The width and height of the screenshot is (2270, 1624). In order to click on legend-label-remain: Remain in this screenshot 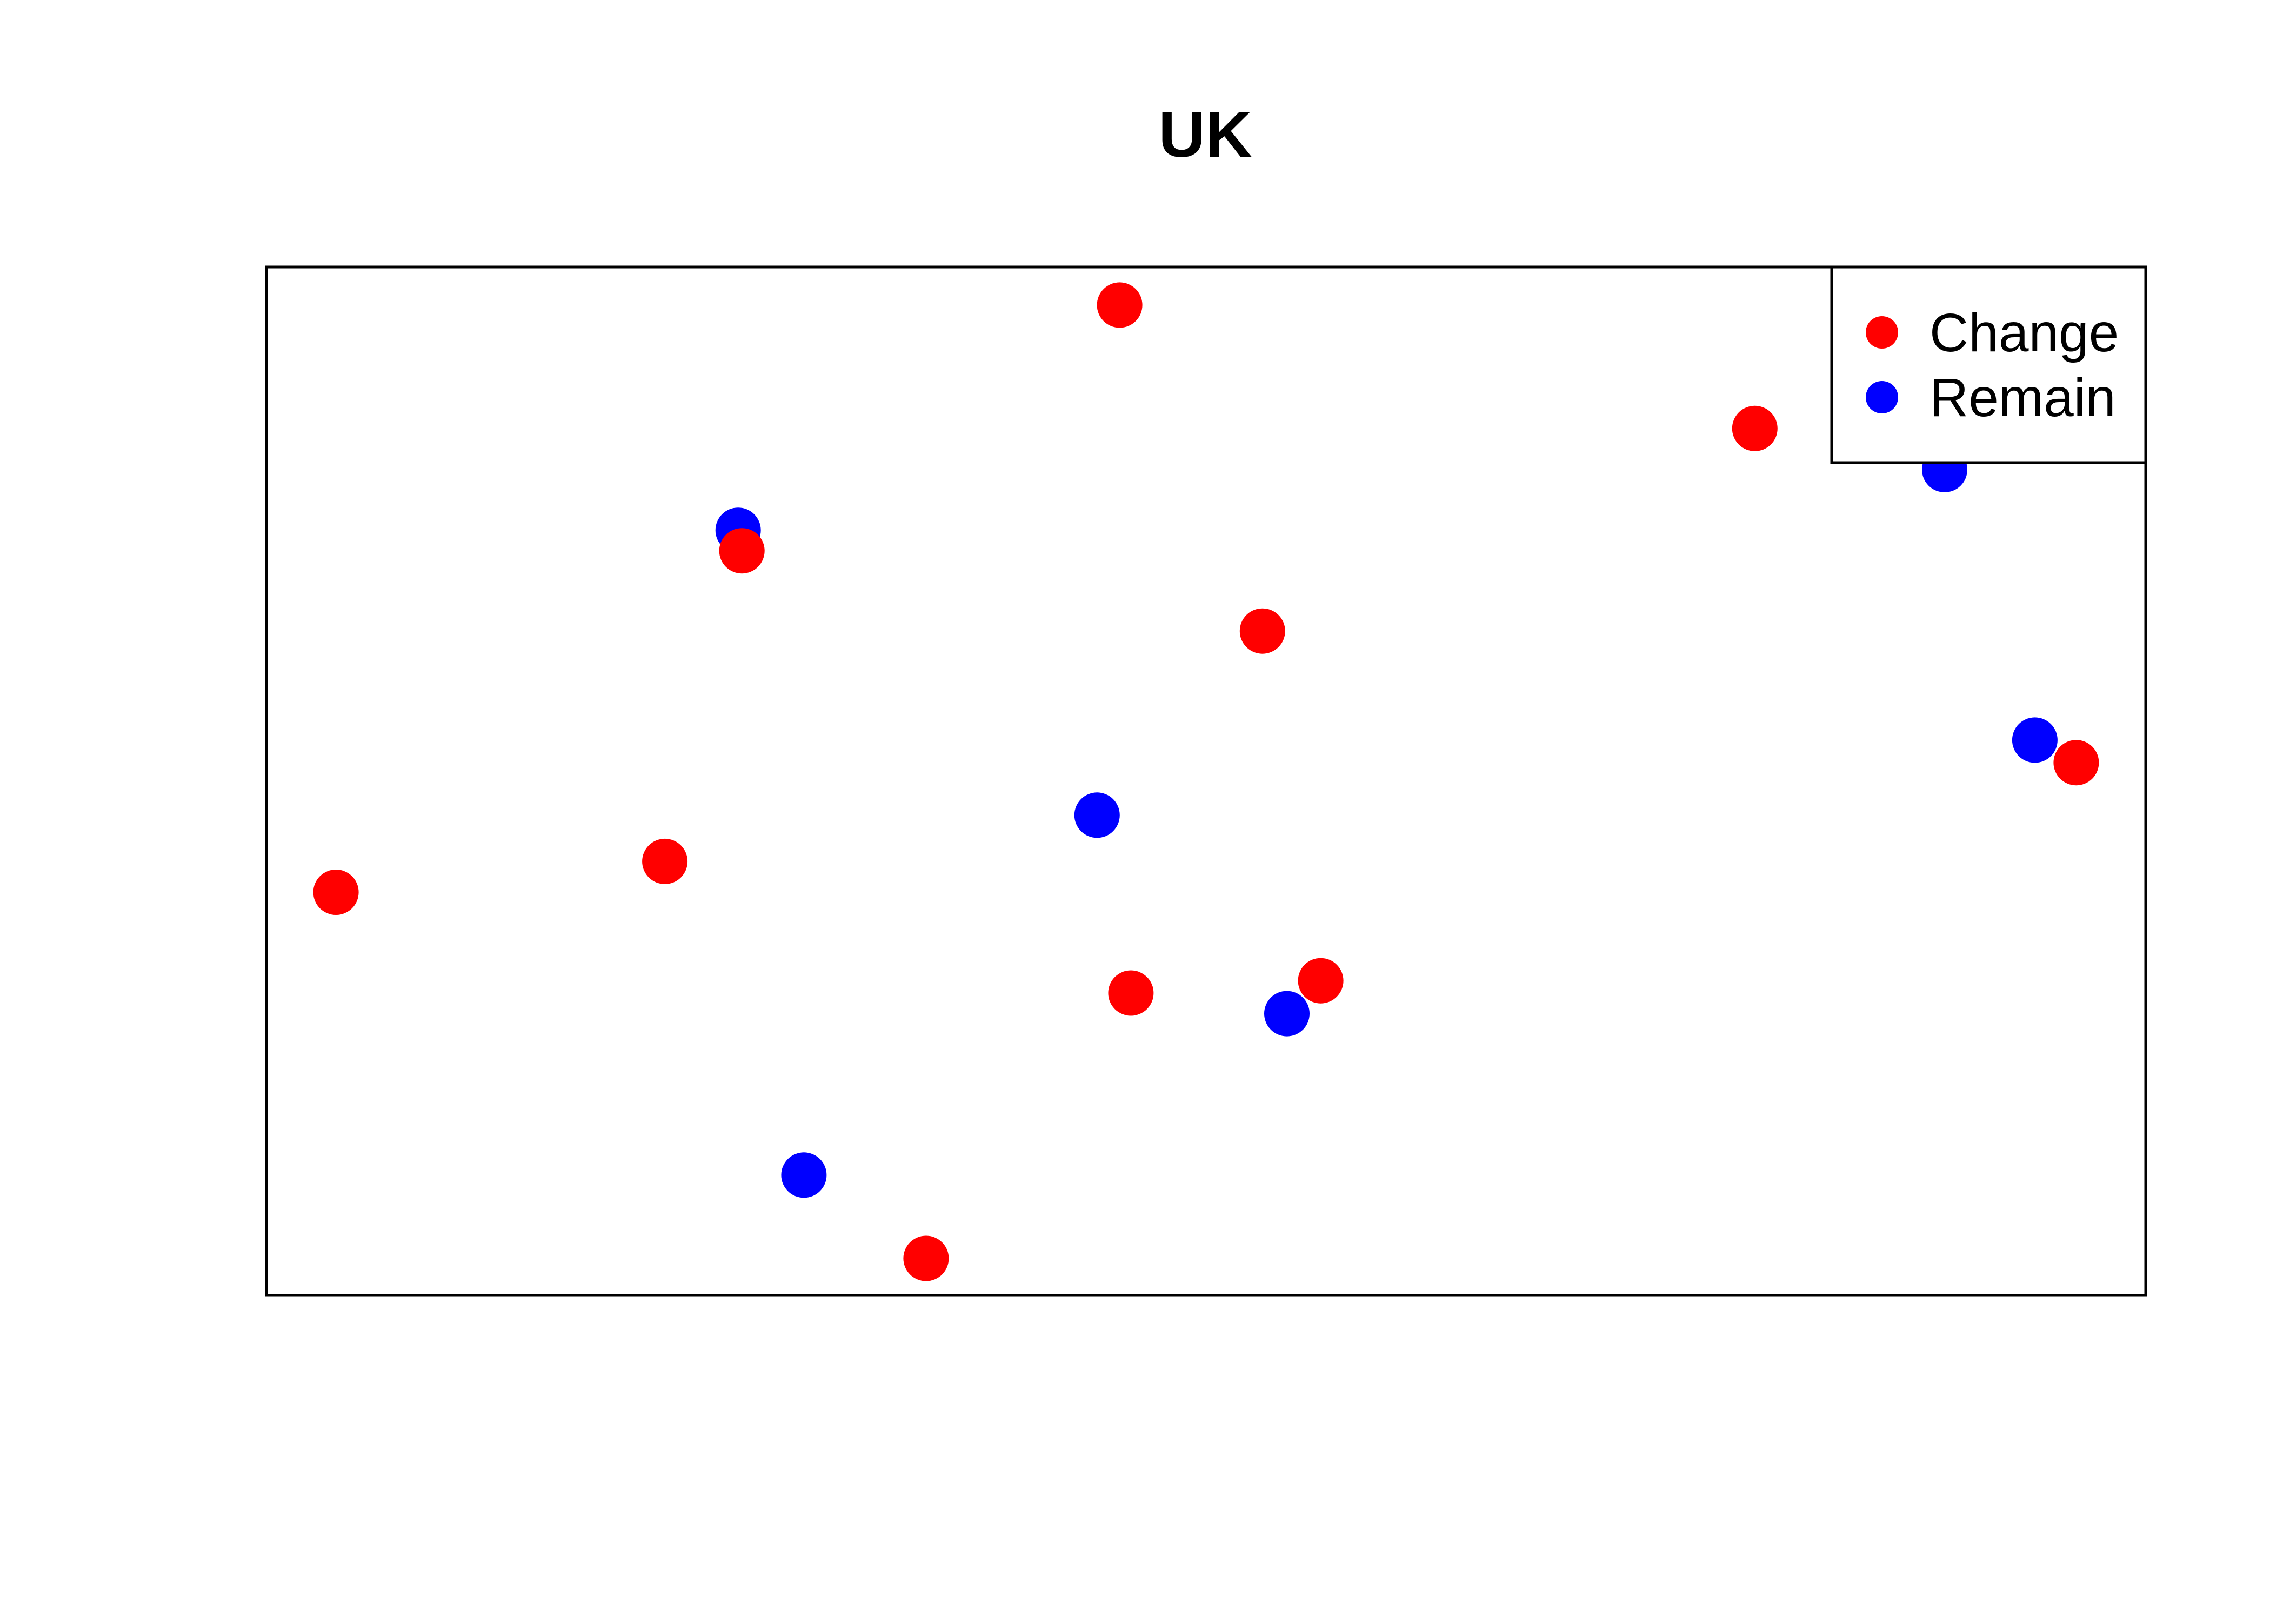, I will do `click(2022, 398)`.